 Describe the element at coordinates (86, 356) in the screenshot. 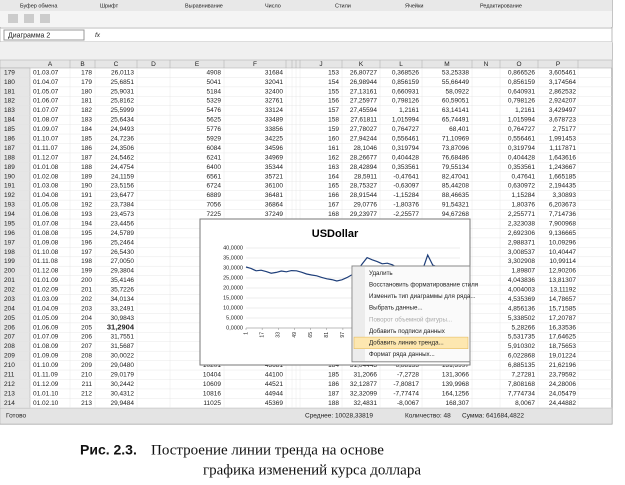

I see `cell: 208` at that location.